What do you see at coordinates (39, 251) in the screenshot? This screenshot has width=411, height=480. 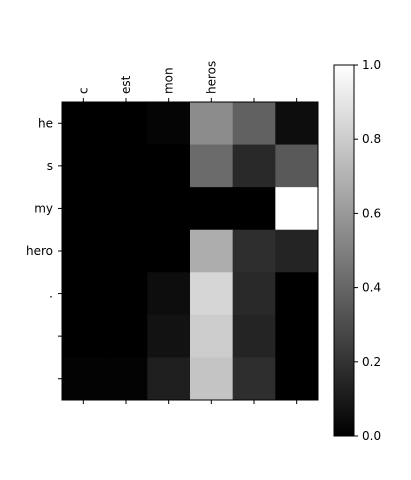 I see `y-tick-label-3: hero` at bounding box center [39, 251].